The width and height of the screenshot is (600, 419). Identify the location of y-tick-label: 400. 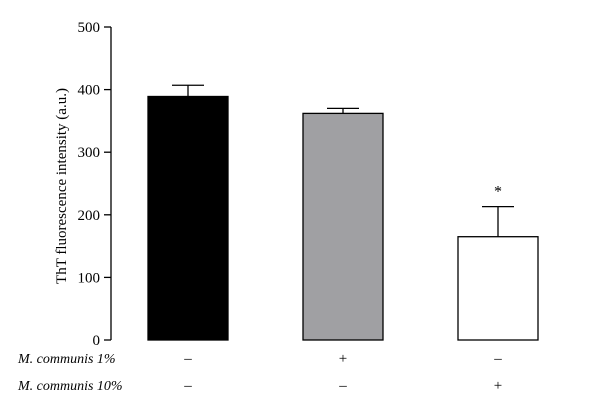
(89, 91).